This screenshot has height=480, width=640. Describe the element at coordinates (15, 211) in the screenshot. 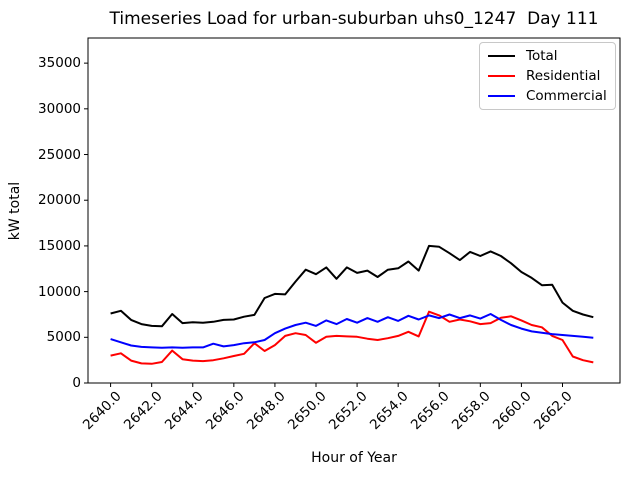

I see `y-axis-label: kW total` at that location.